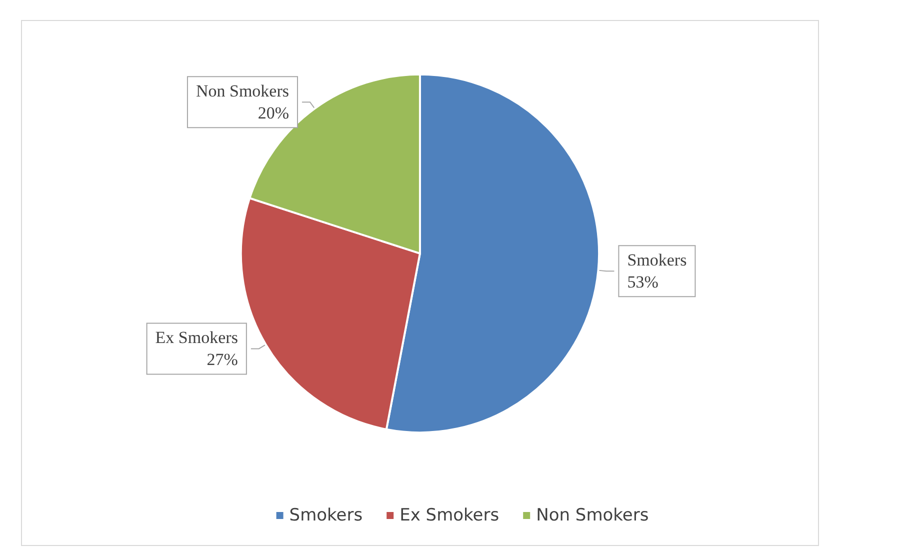  What do you see at coordinates (274, 113) in the screenshot?
I see `data-label: 20%` at bounding box center [274, 113].